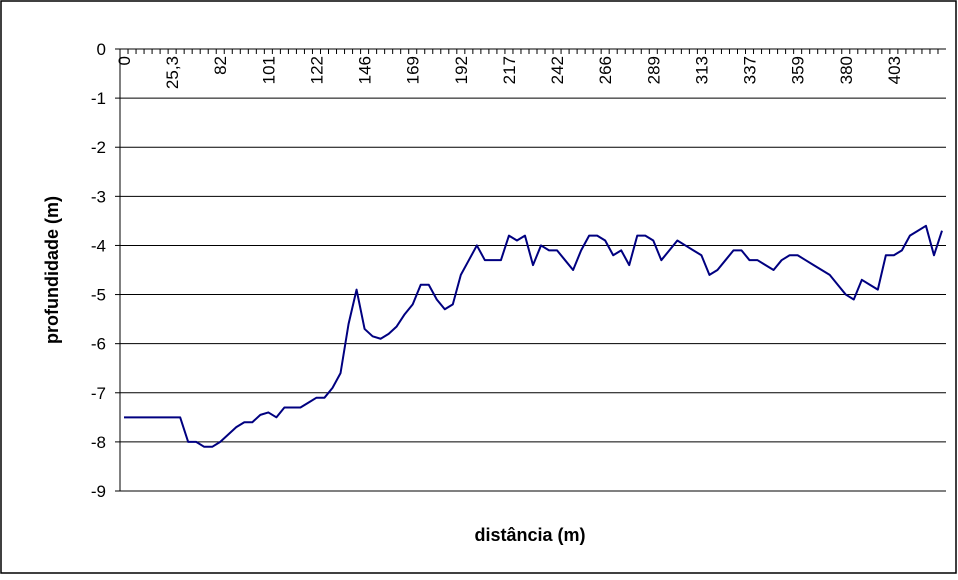 The height and width of the screenshot is (580, 958). What do you see at coordinates (529, 535) in the screenshot?
I see `x-axis-title: distância (m)` at bounding box center [529, 535].